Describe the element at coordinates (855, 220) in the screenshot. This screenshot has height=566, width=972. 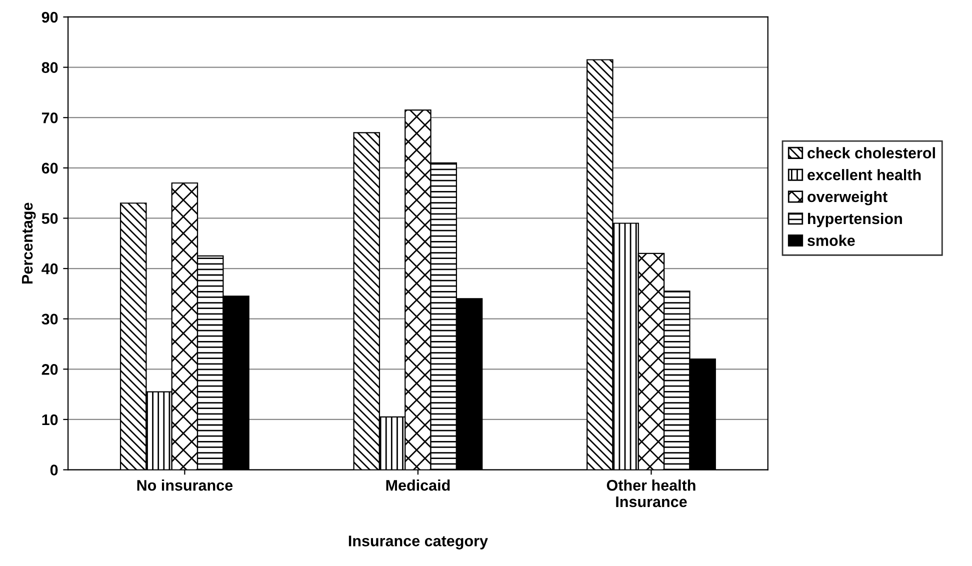
I see `legend-label: hypertension` at that location.